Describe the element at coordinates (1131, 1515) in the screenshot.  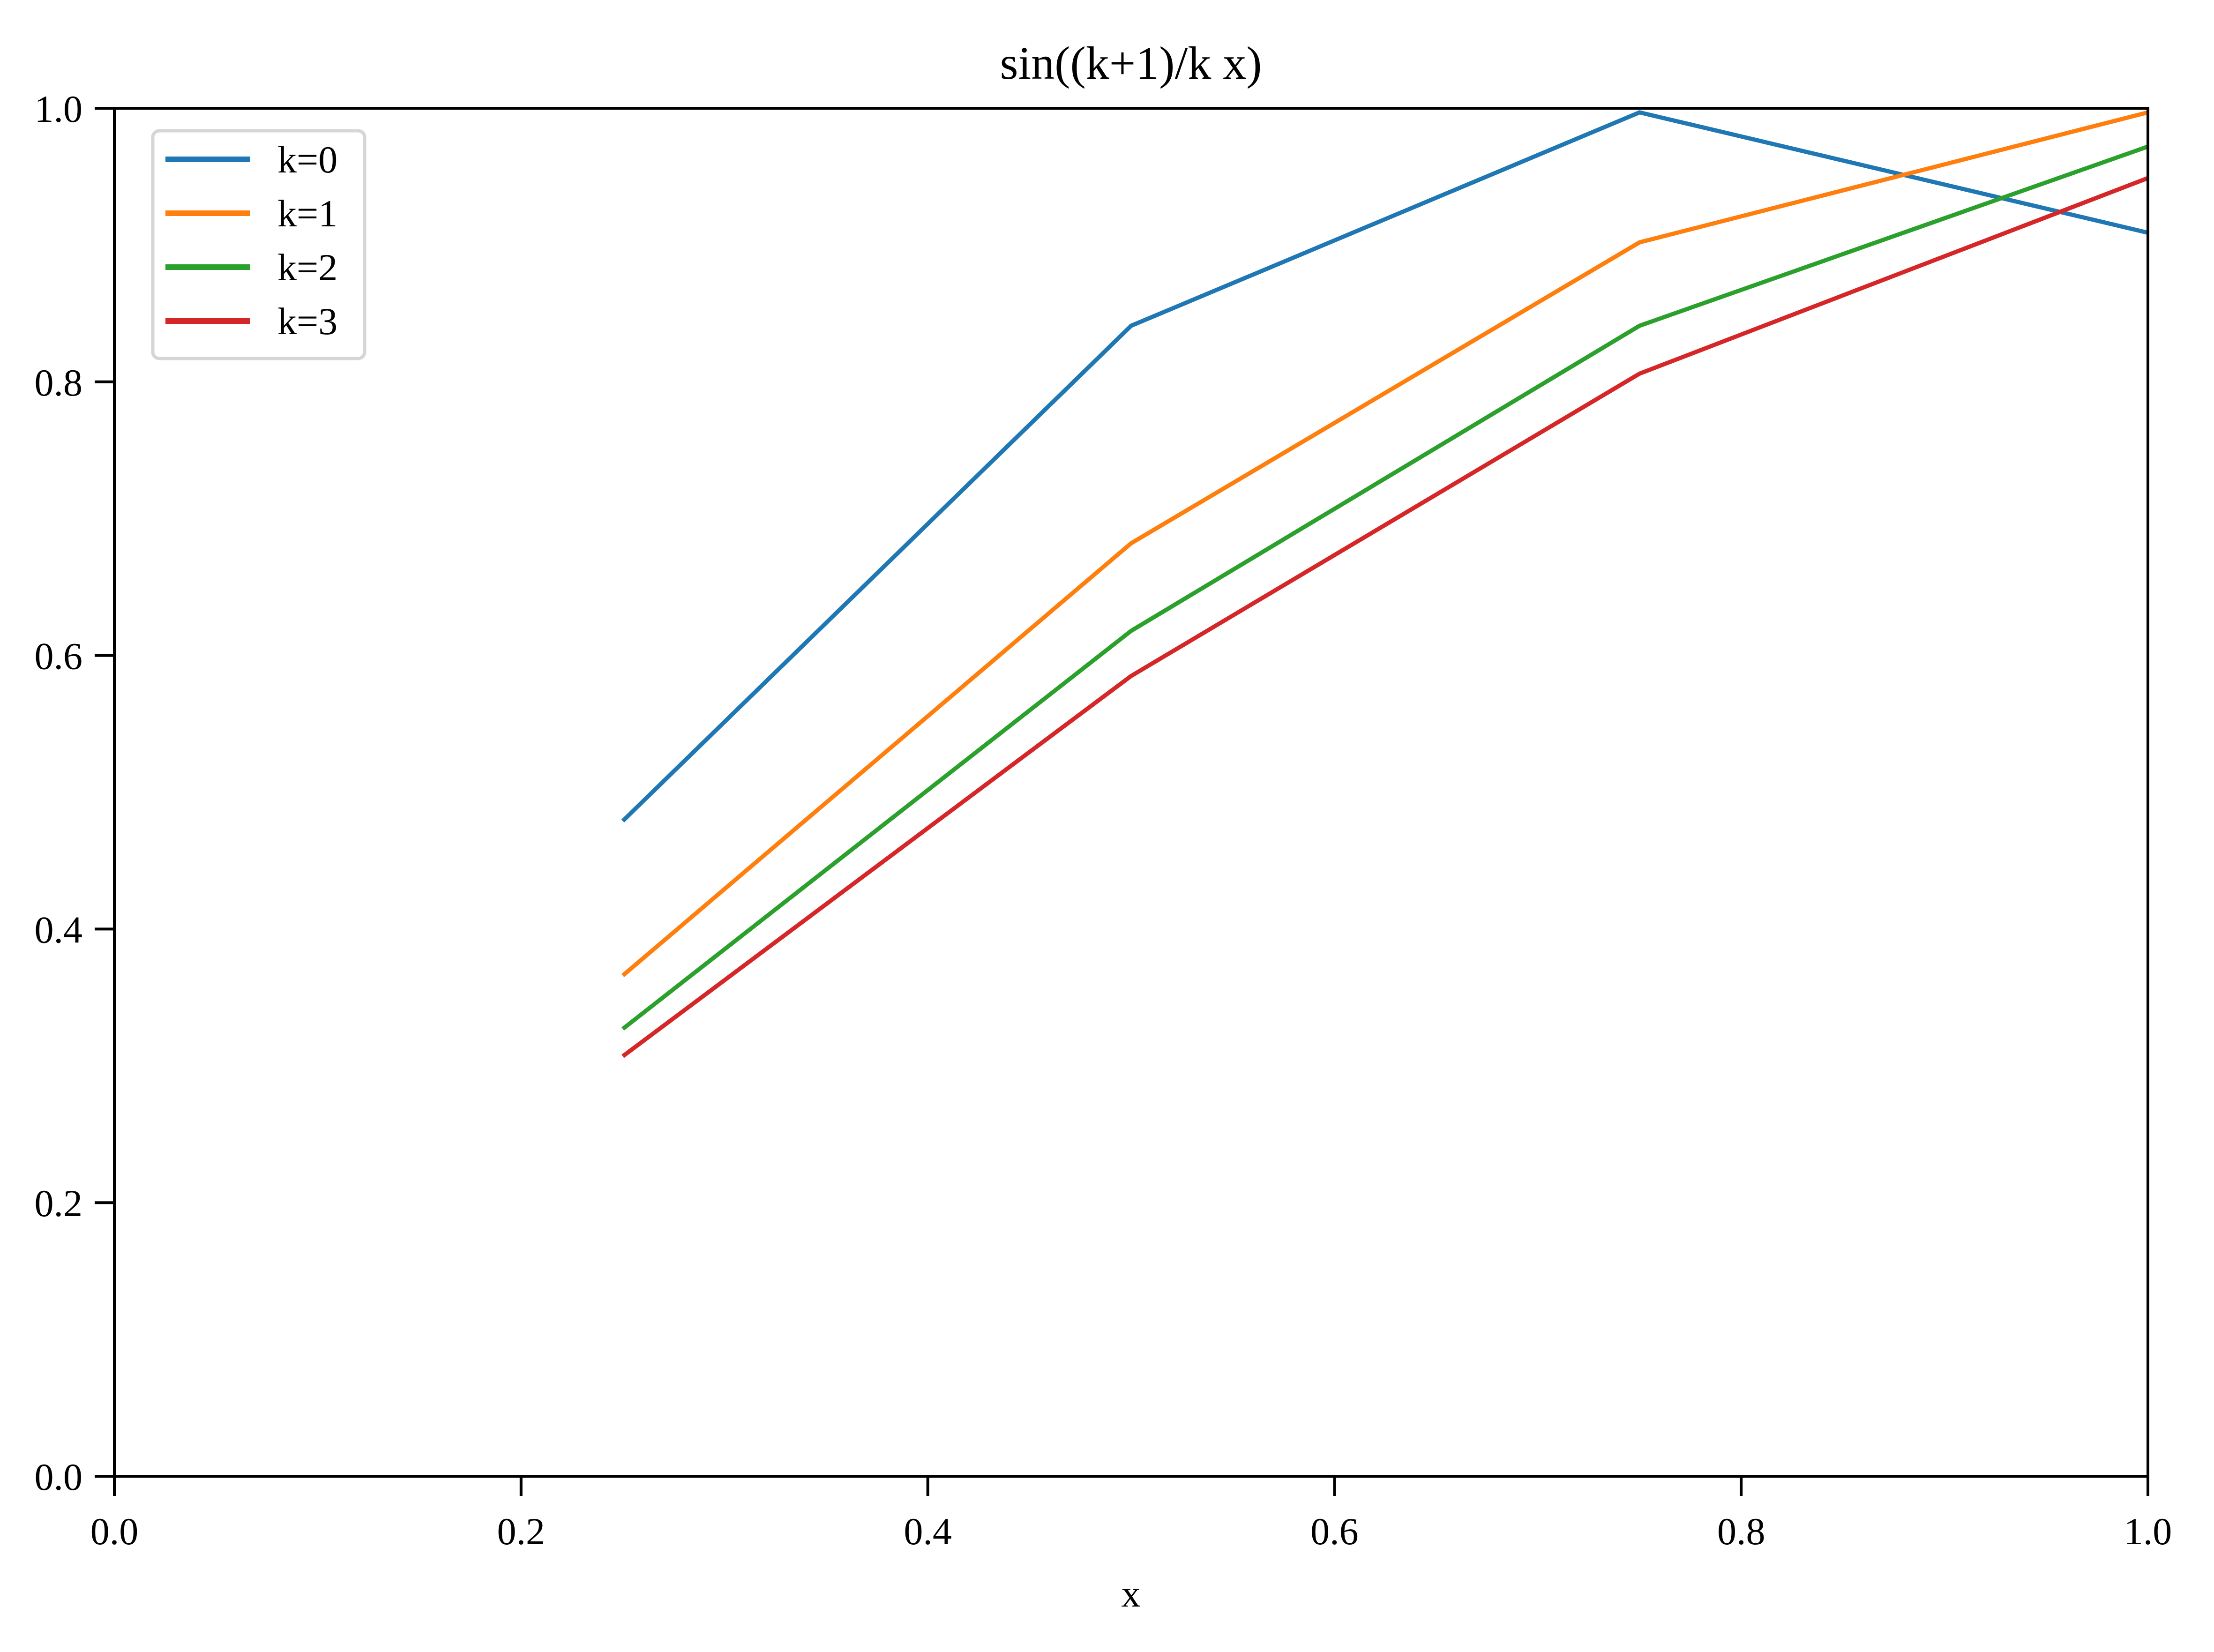
I see `x-axis-ticks: 0.0 0.2 0.4 0.6 0.8 1.0` at that location.